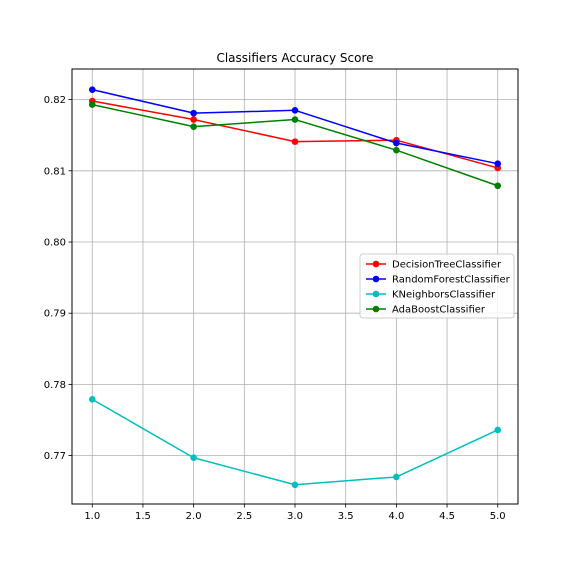  I want to click on legend-item: KNeighborsClassifier, so click(431, 295).